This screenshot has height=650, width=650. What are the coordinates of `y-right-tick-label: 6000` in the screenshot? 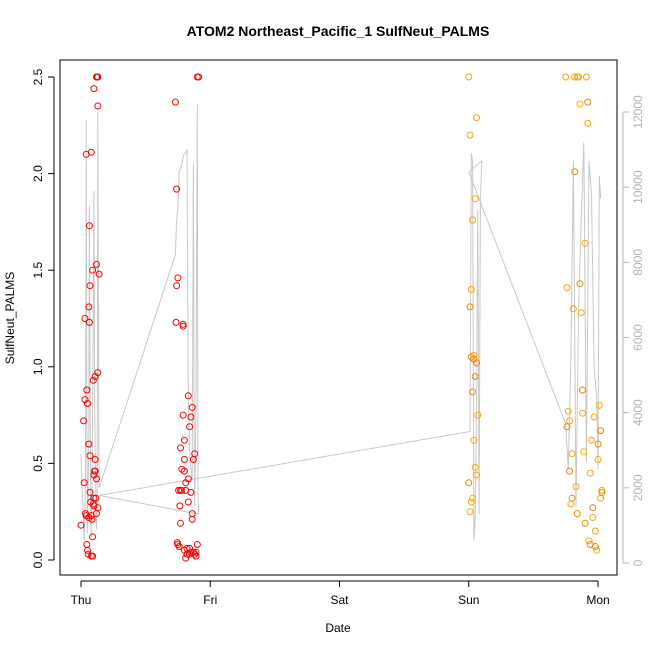 It's located at (638, 337).